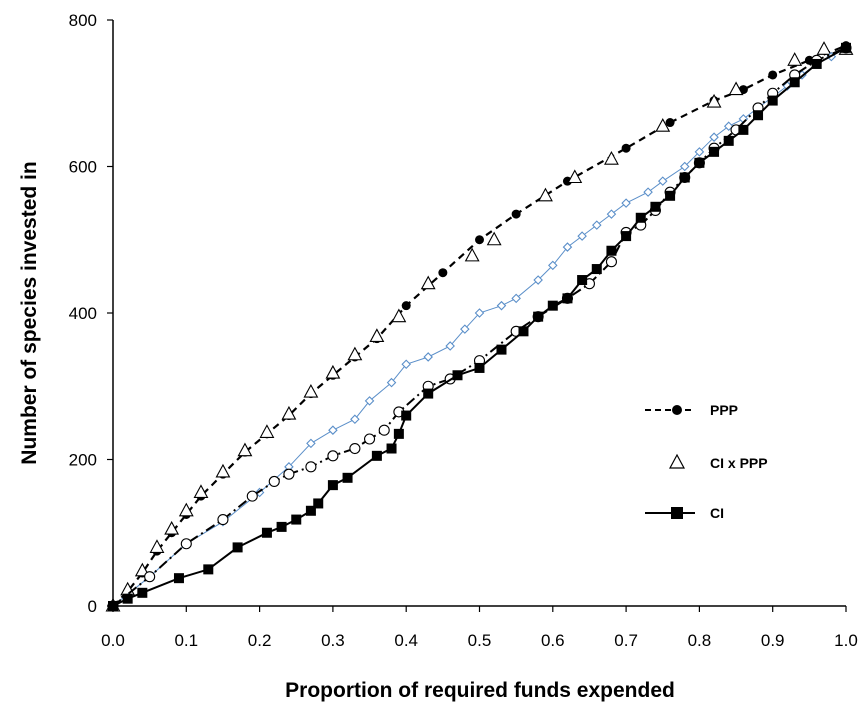 The height and width of the screenshot is (710, 863). I want to click on x-tick-label: 0.6, so click(553, 640).